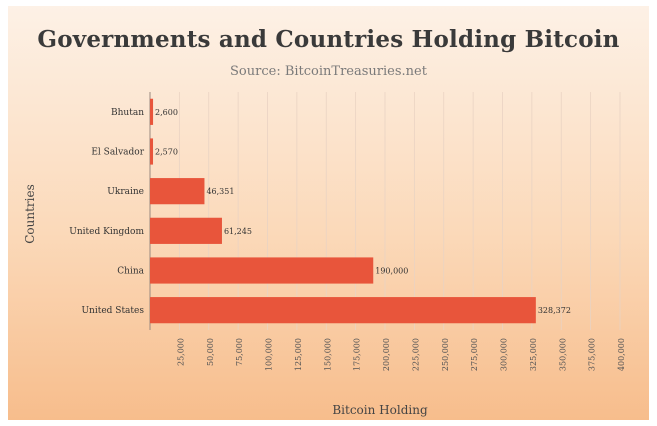 The height and width of the screenshot is (426, 657). I want to click on x-tick-label: 225,000, so click(415, 354).